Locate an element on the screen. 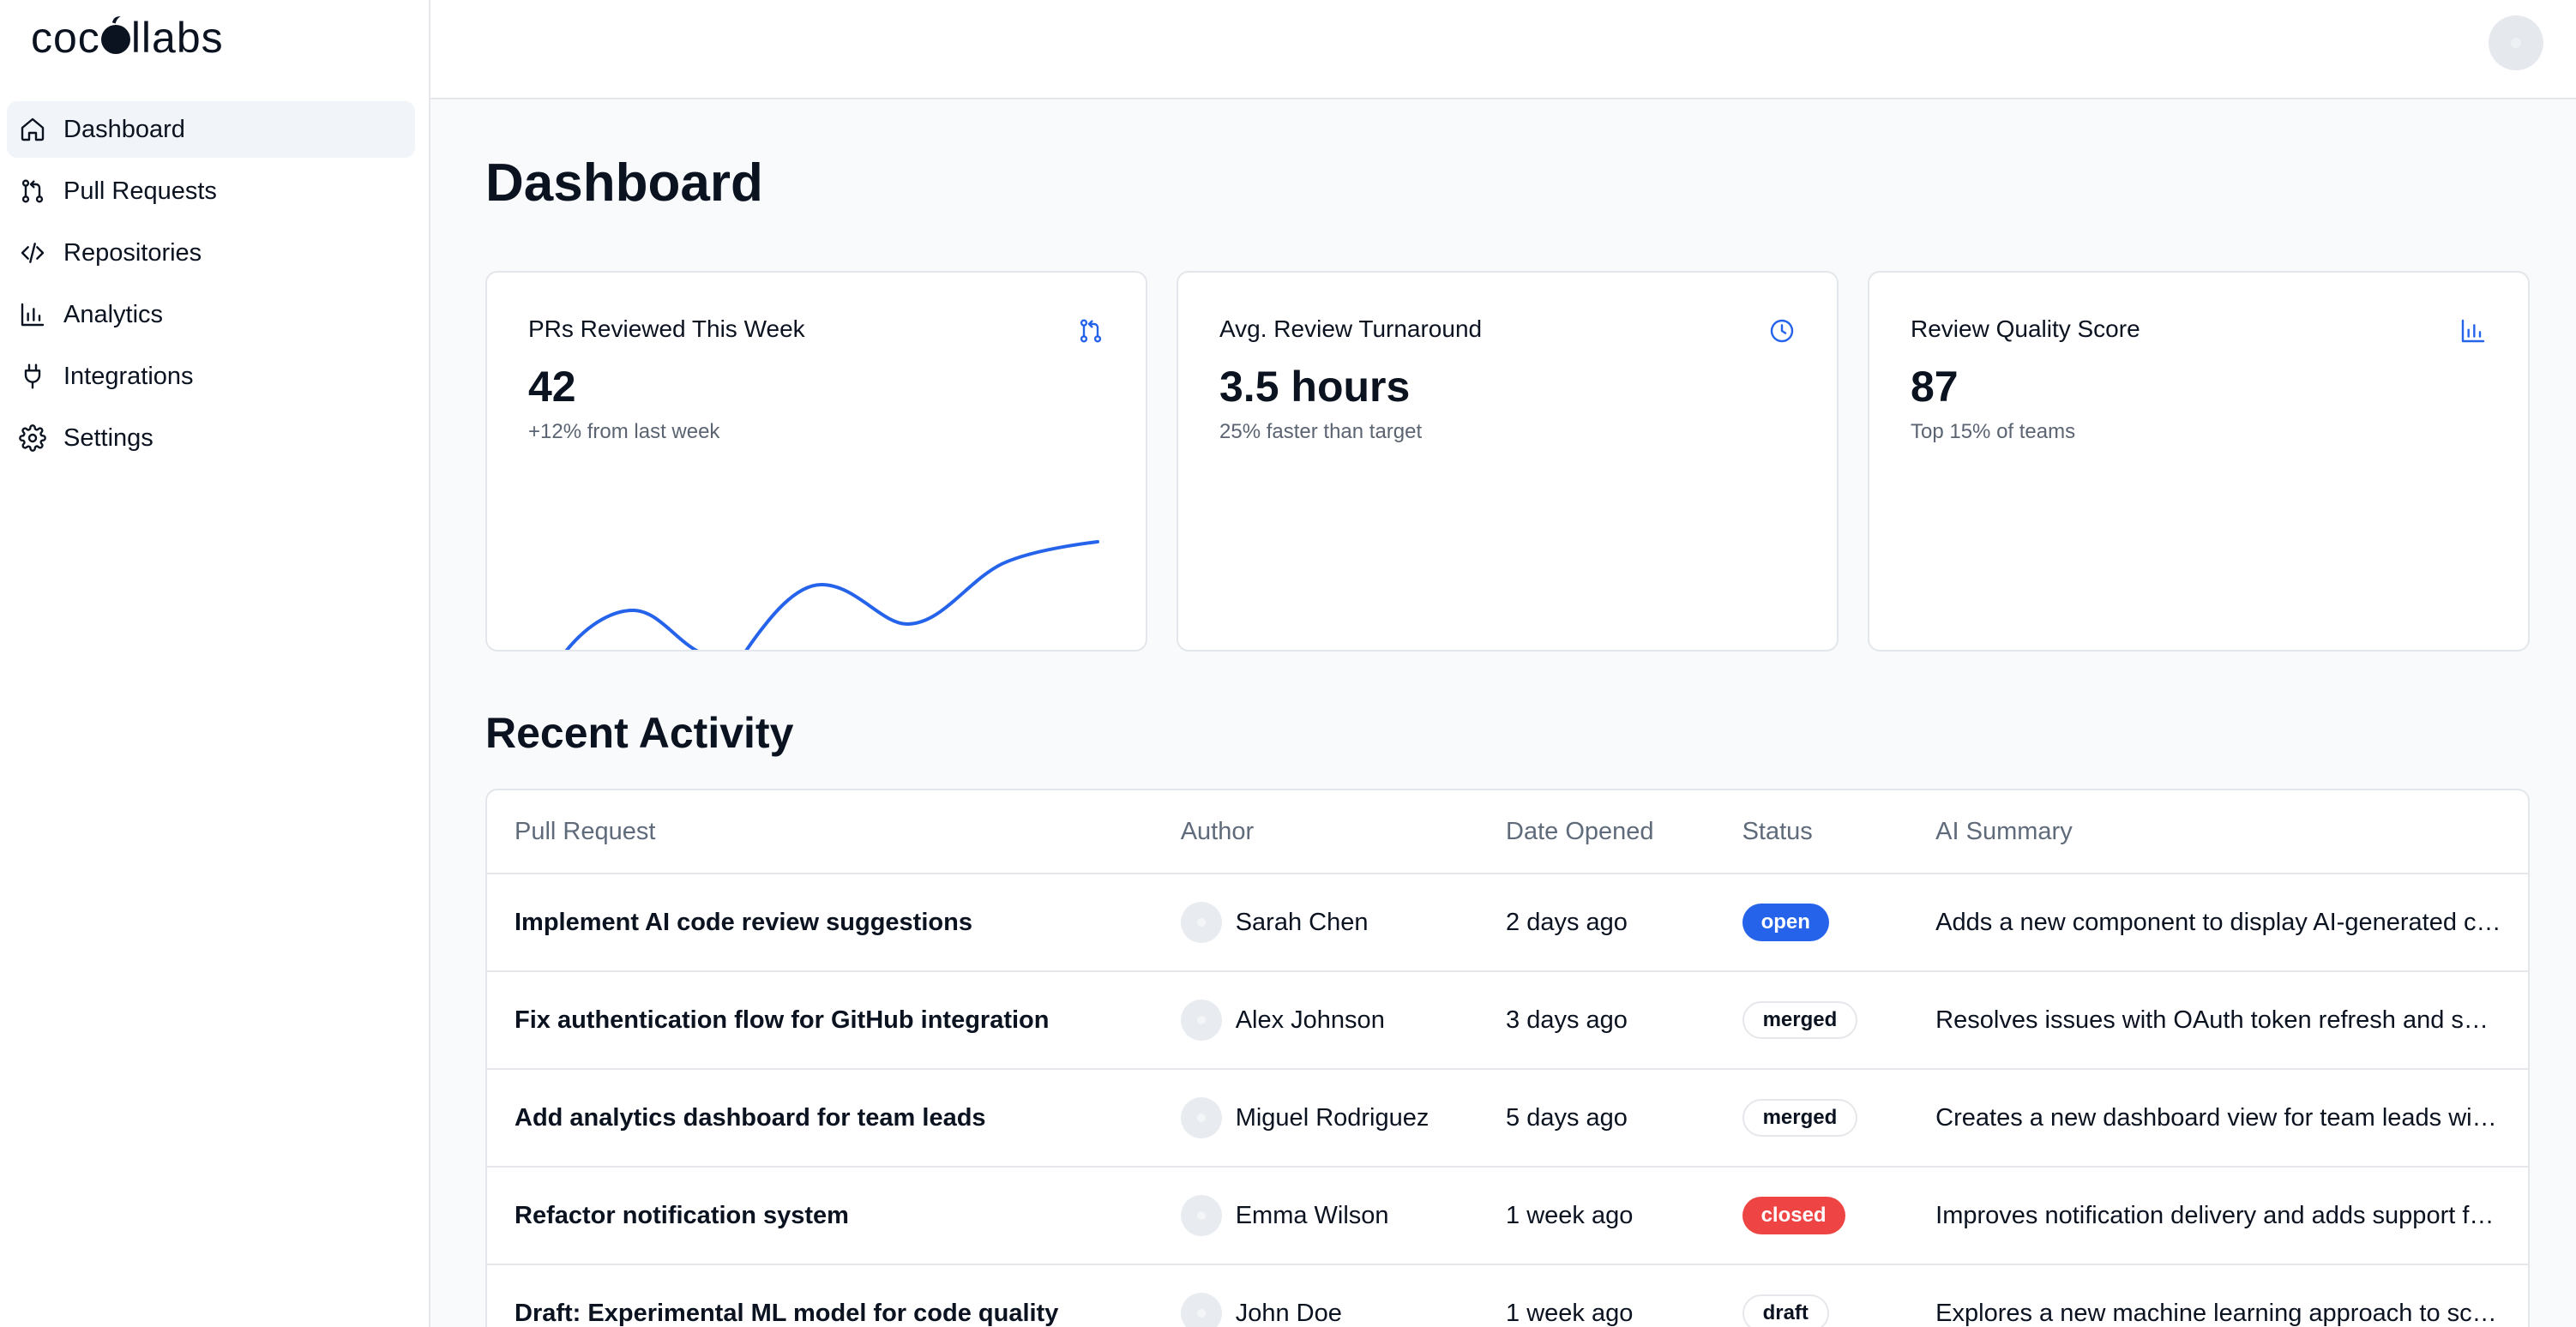  recent-activity-title: Recent Activity is located at coordinates (639, 733).